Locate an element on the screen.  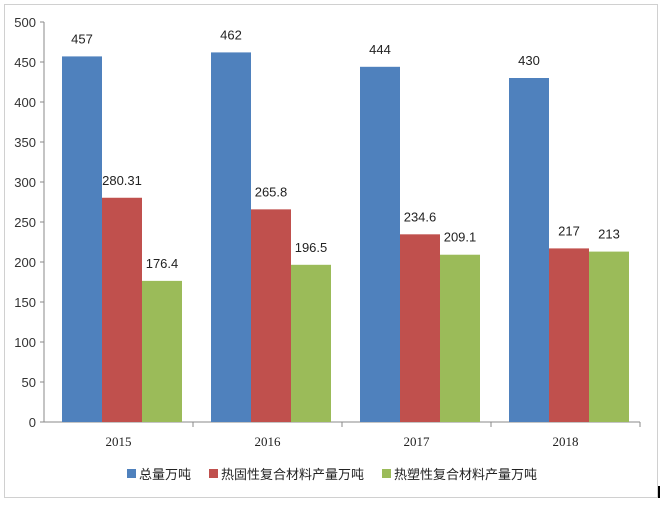
data-label: 462 is located at coordinates (231, 34).